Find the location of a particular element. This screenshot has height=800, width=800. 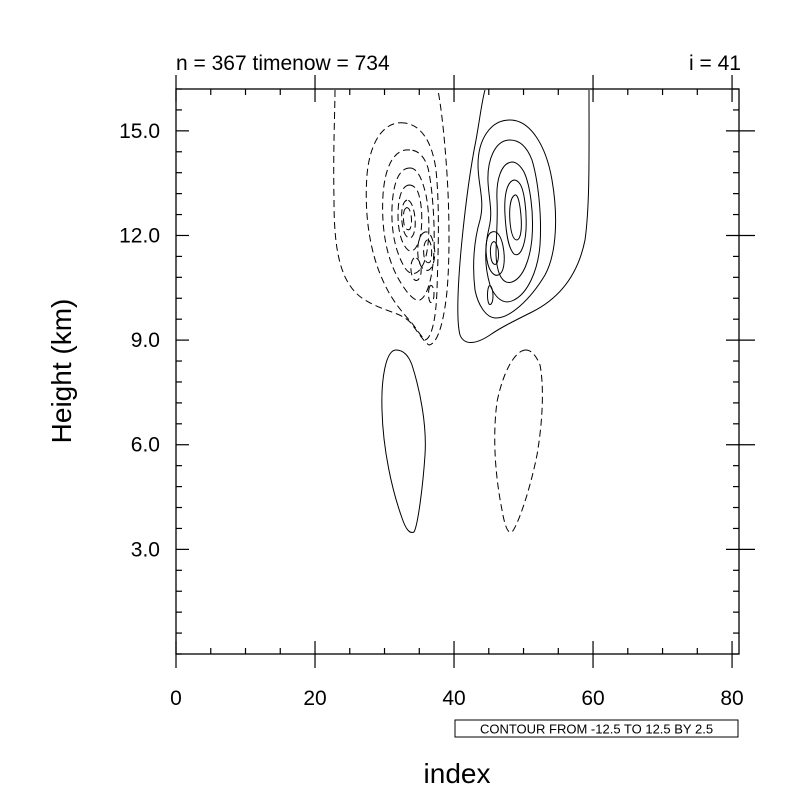

x-tick-label: 20 is located at coordinates (314, 698).